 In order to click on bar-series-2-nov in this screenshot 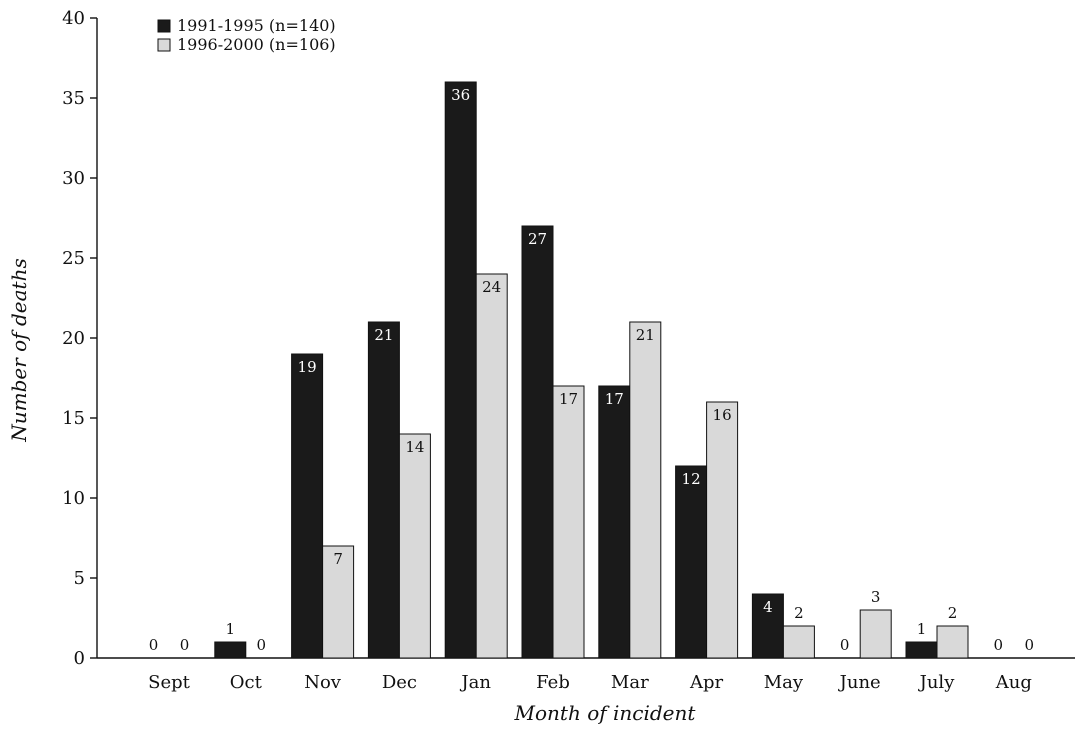, I will do `click(338, 602)`.